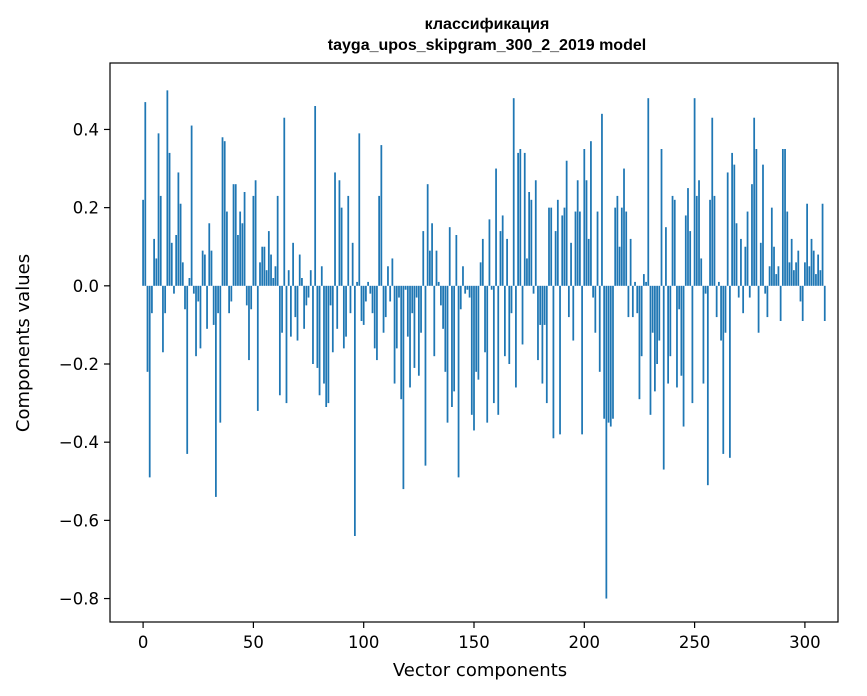 The height and width of the screenshot is (696, 867). Describe the element at coordinates (487, 24) in the screenshot. I see `chart-title: классификация` at that location.